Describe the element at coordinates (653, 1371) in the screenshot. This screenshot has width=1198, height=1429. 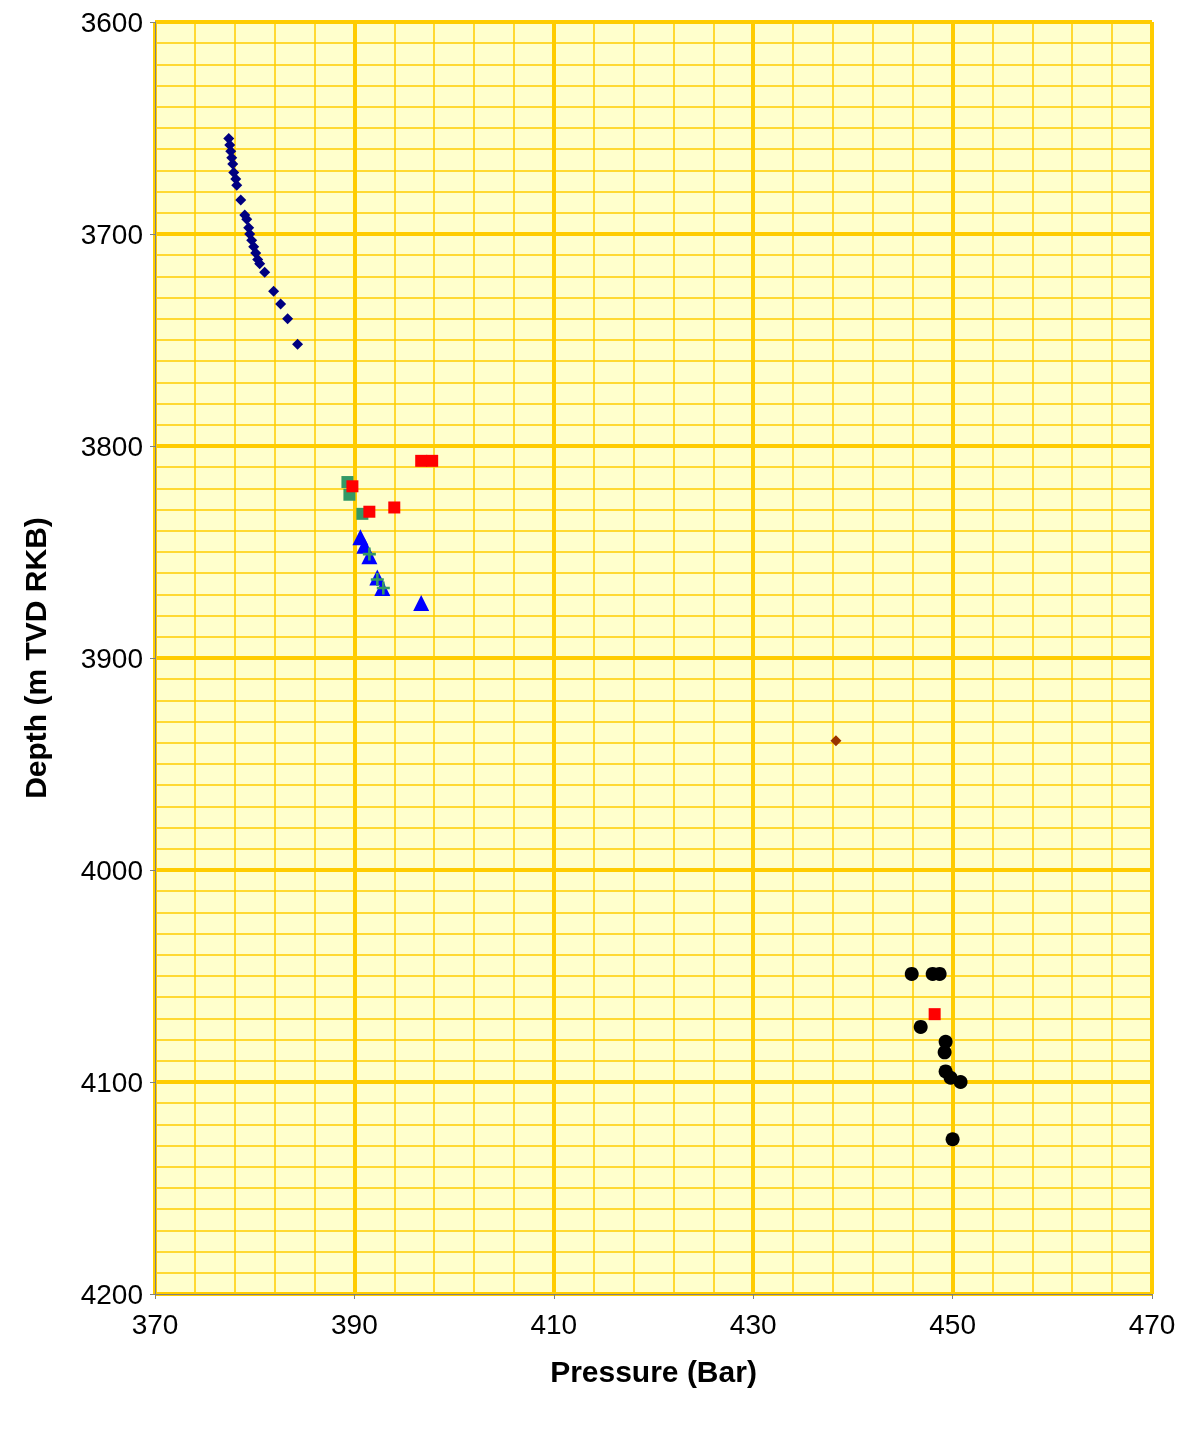
I see `x-axis-title: Pressure (Bar)` at that location.